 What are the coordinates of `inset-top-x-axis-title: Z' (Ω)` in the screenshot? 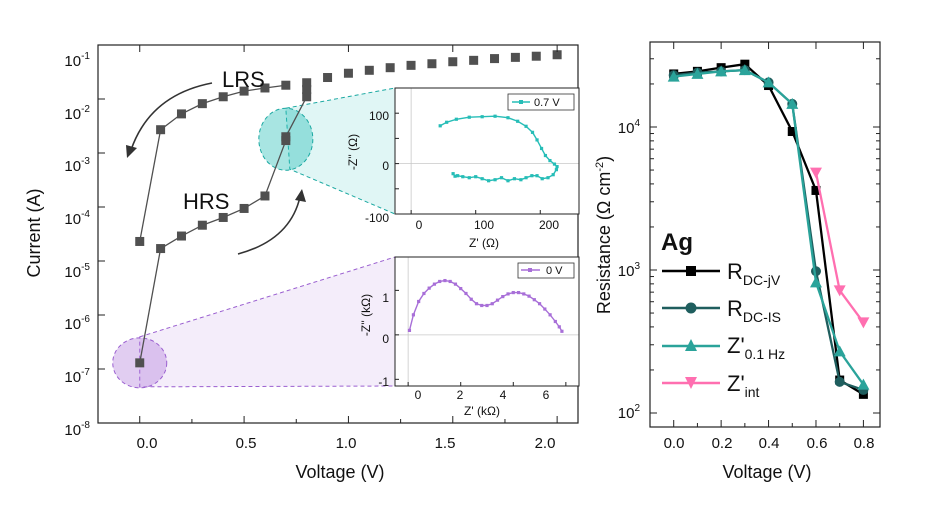 It's located at (484, 243).